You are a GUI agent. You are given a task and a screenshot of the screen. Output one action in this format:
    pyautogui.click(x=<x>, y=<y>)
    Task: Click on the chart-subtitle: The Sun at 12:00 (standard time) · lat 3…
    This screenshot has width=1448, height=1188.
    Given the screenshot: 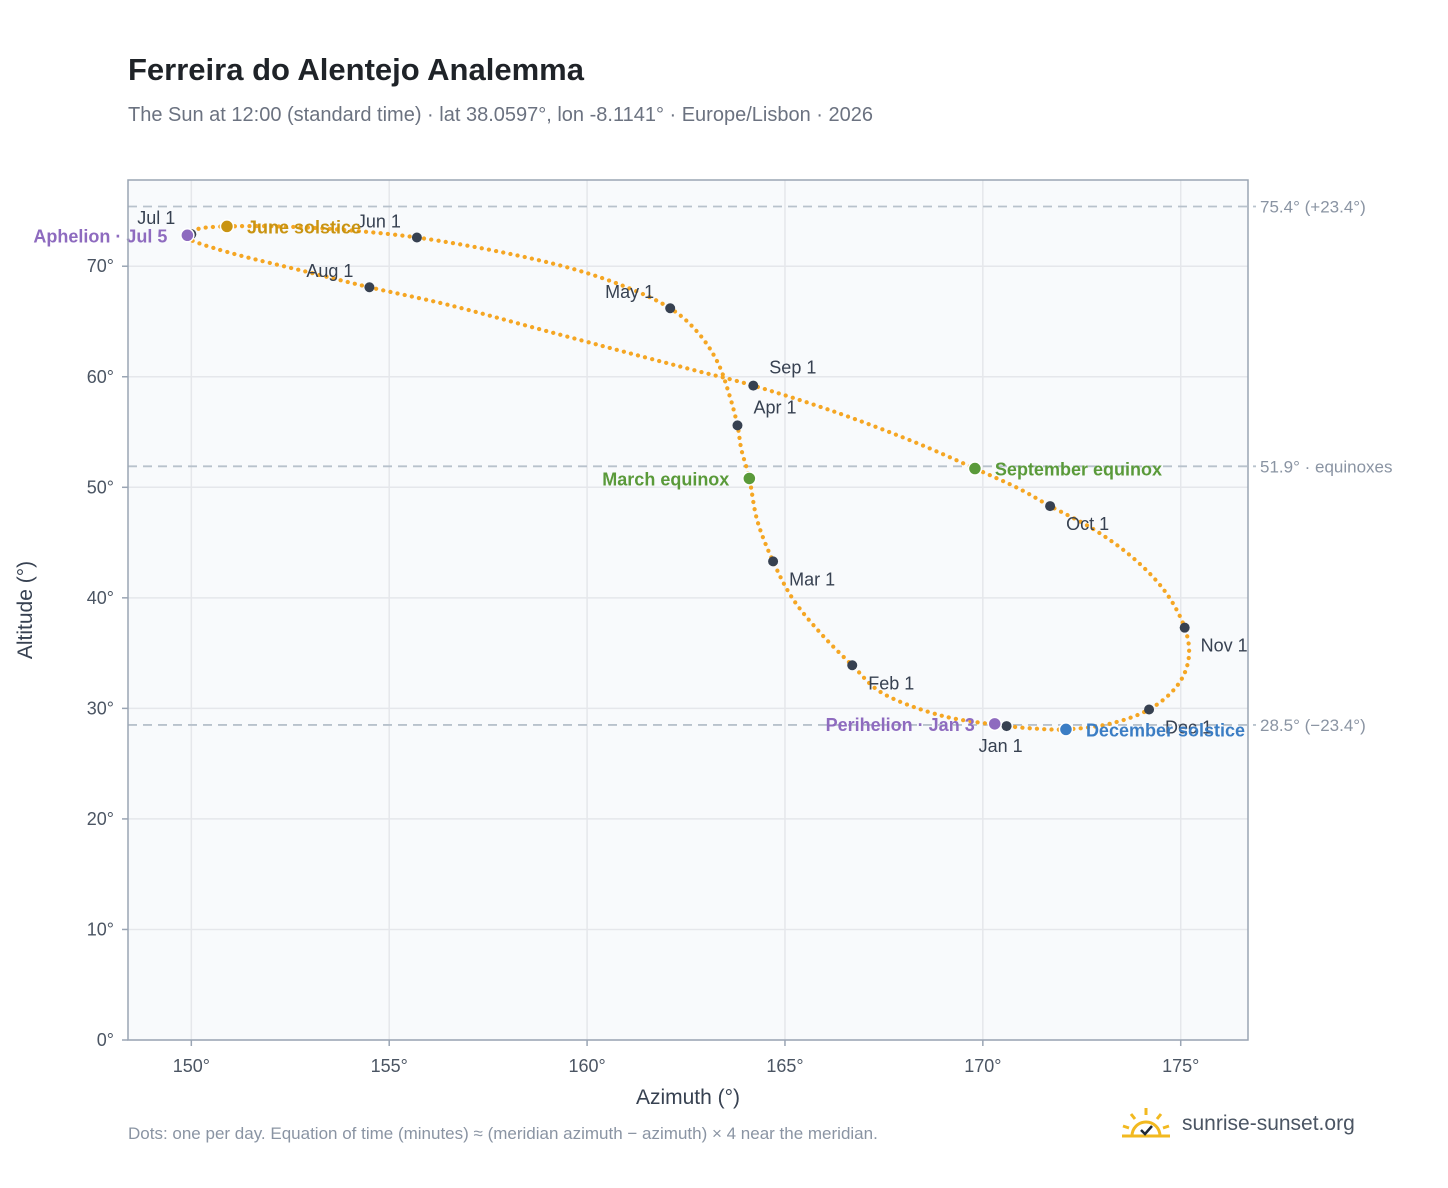 What is the action you would take?
    pyautogui.click(x=500, y=115)
    